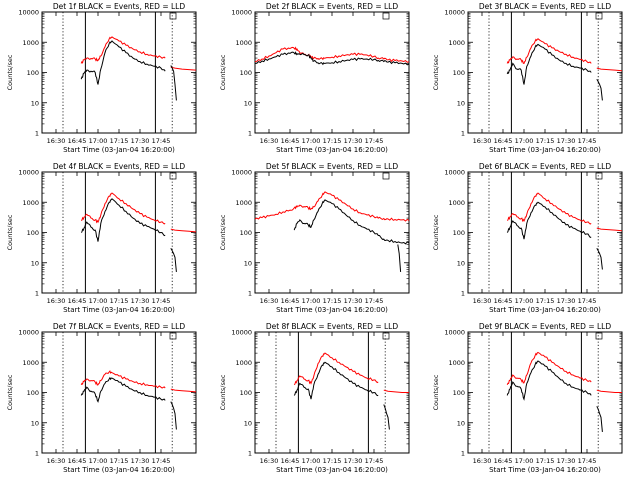  Describe the element at coordinates (545, 166) in the screenshot. I see `chart-title: Det 6f BLACK = Events, RED = LLD` at that location.